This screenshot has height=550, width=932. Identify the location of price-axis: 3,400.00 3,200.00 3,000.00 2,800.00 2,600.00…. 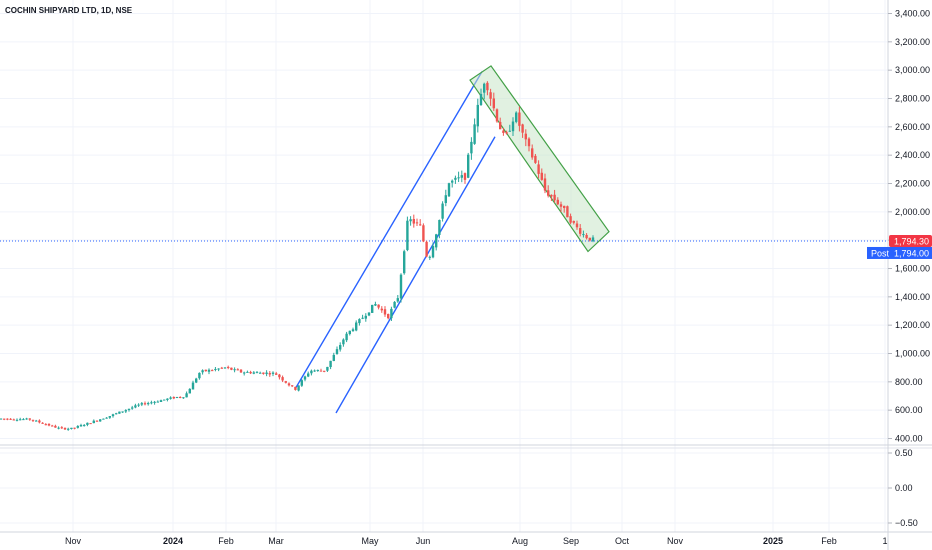
(909, 226).